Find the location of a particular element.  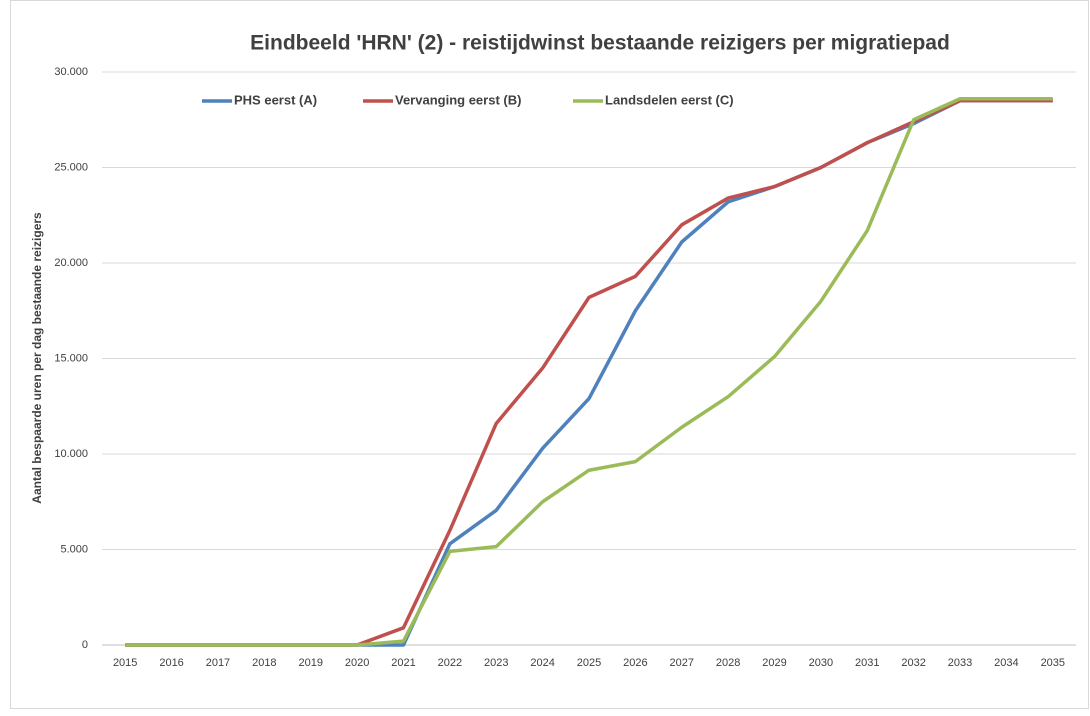

x-tick-label: 2029 is located at coordinates (774, 663).